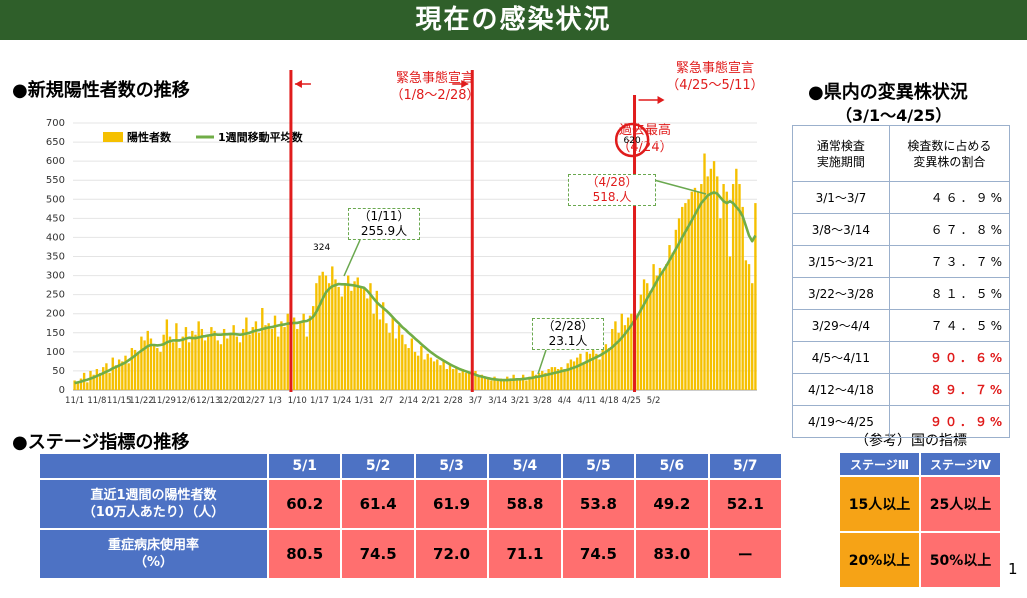 This screenshot has width=1027, height=598. Describe the element at coordinates (55, 352) in the screenshot. I see `y-tick-label: 100` at that location.